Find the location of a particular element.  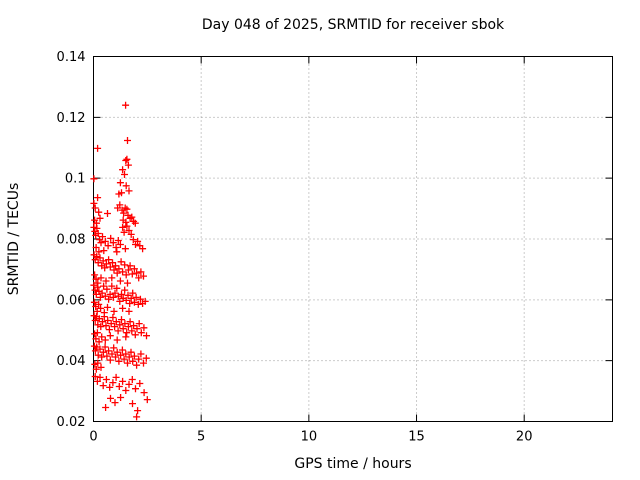

y-tick-label: 0.04 is located at coordinates (71, 361).